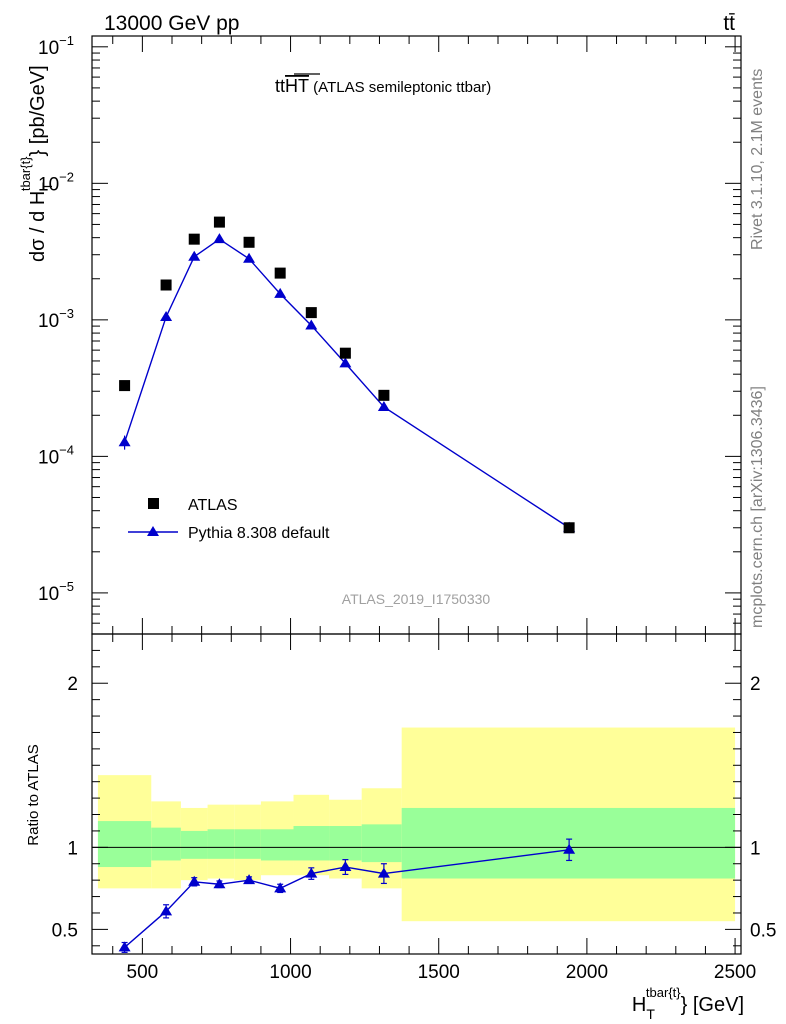 The height and width of the screenshot is (1024, 786). Describe the element at coordinates (587, 972) in the screenshot. I see `x-tick-label: 2000` at that location.